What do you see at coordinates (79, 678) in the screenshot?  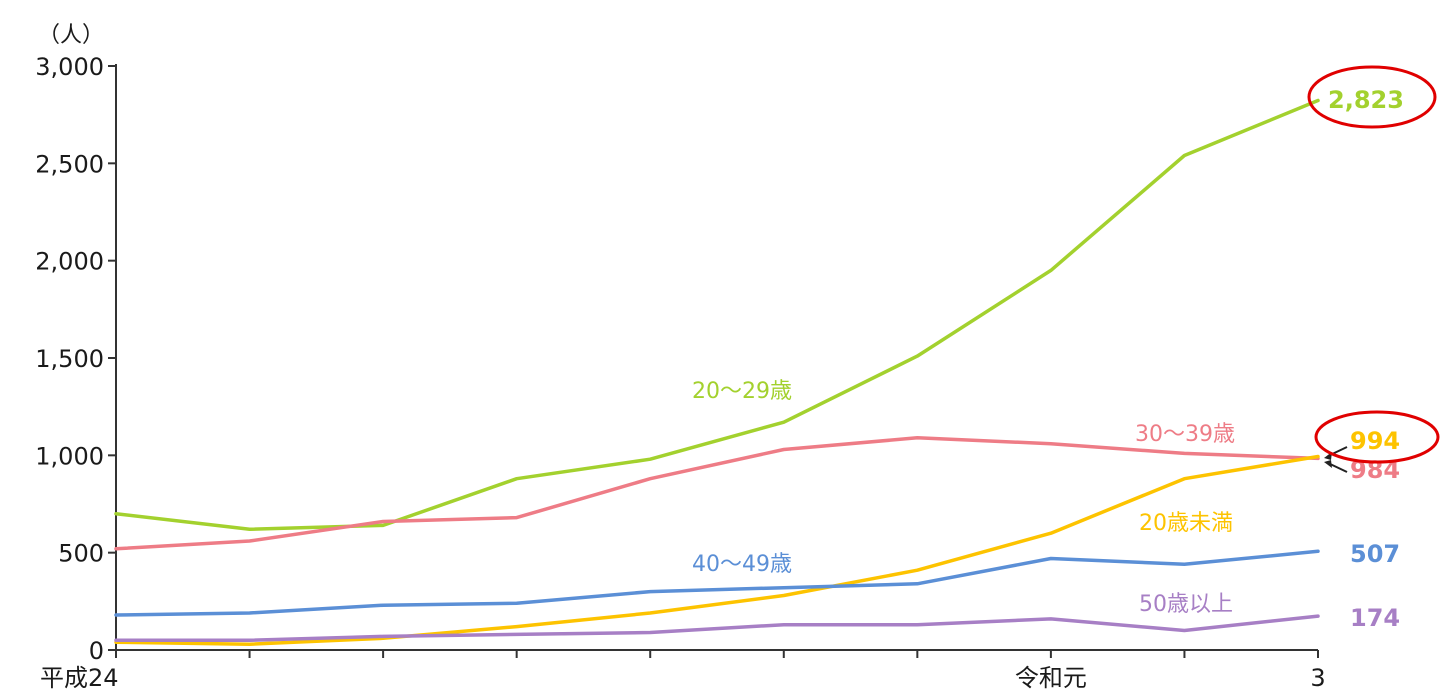 I see `x-tick-label: 平成24` at bounding box center [79, 678].